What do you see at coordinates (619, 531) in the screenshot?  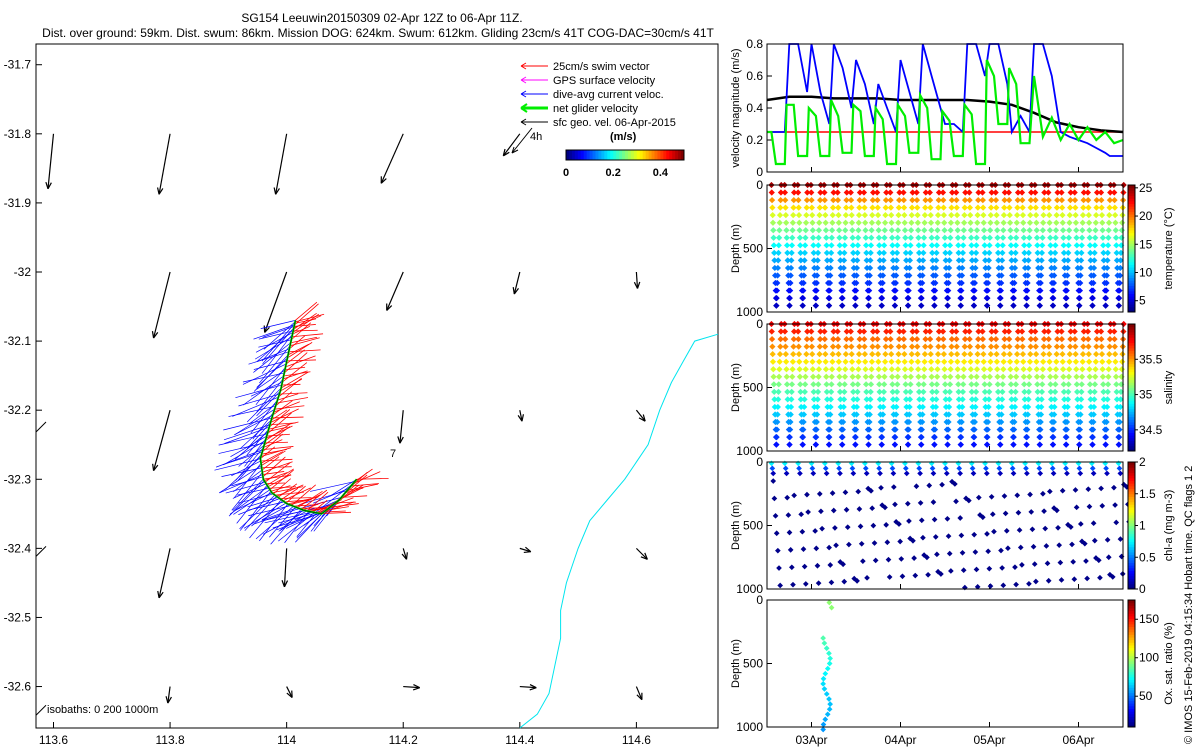 I see `coastline-line` at bounding box center [619, 531].